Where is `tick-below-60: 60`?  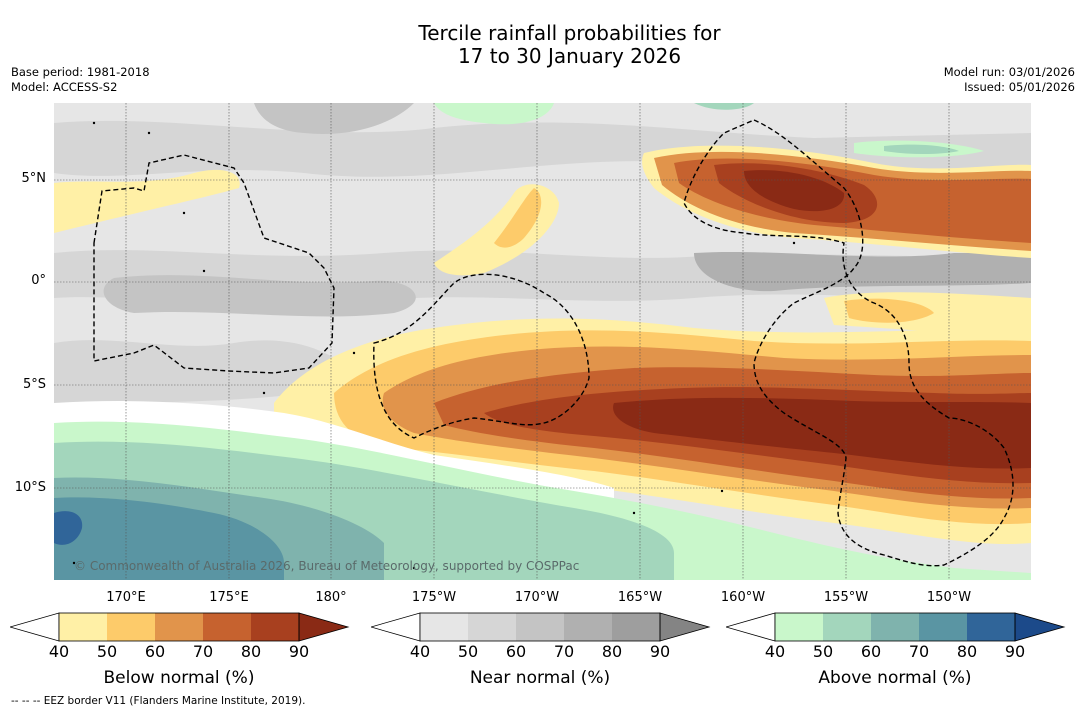
tick-below-60: 60 is located at coordinates (155, 651).